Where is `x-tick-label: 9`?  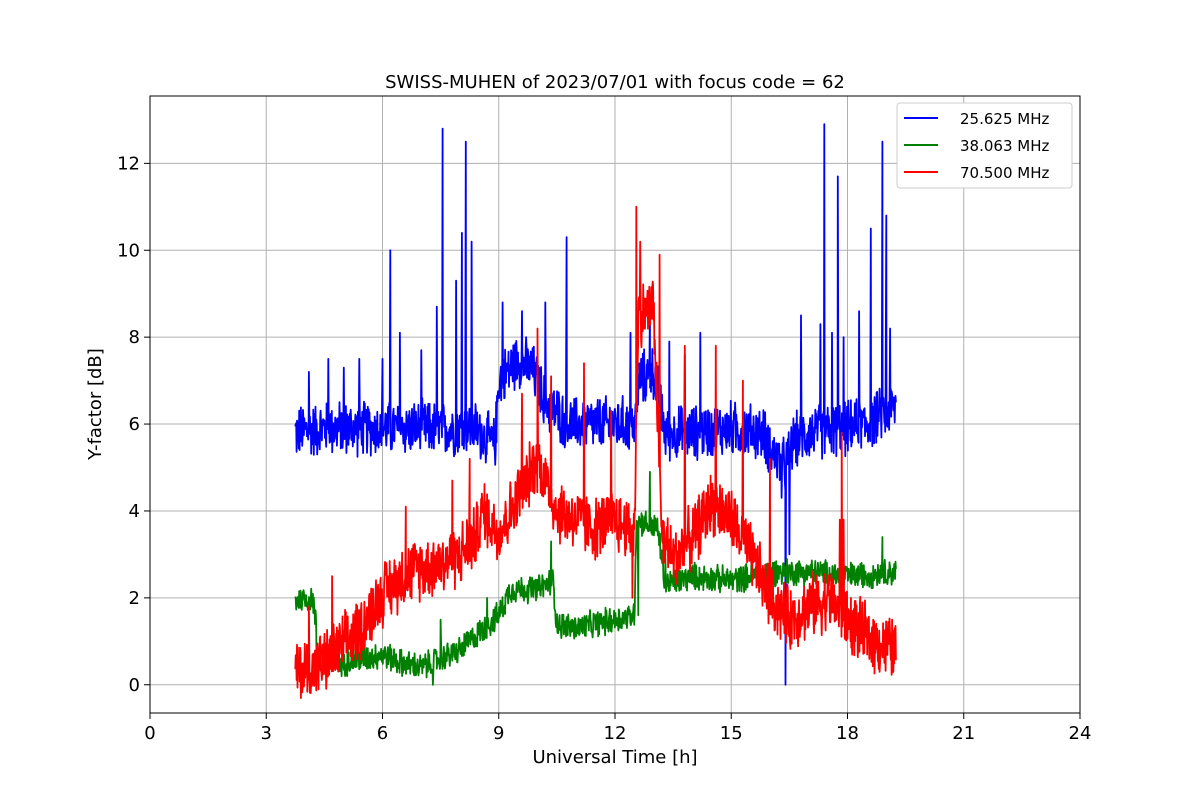
x-tick-label: 9 is located at coordinates (498, 733).